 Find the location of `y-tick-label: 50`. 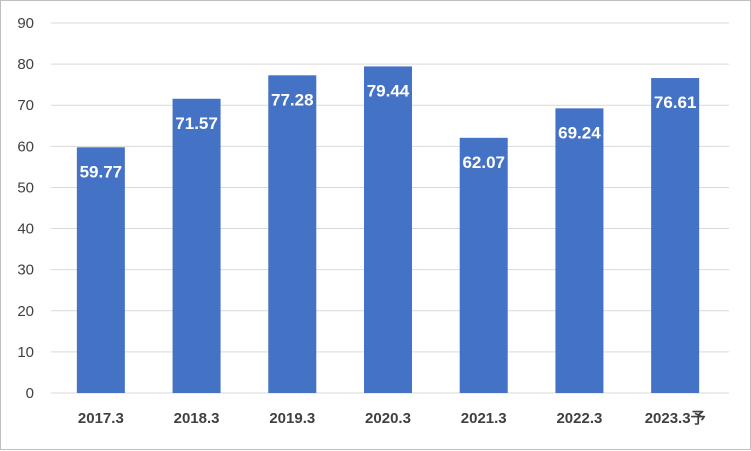

y-tick-label: 50 is located at coordinates (25, 187).